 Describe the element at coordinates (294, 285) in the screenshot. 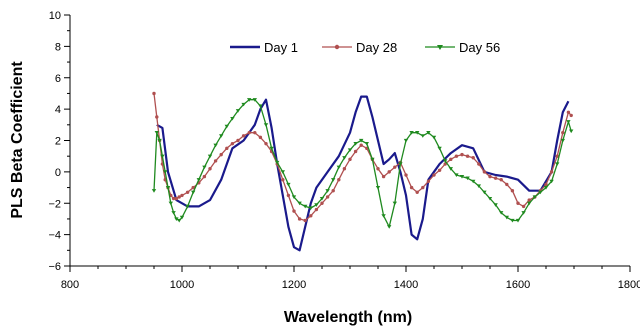

I see `x-tick-label: 1200` at that location.